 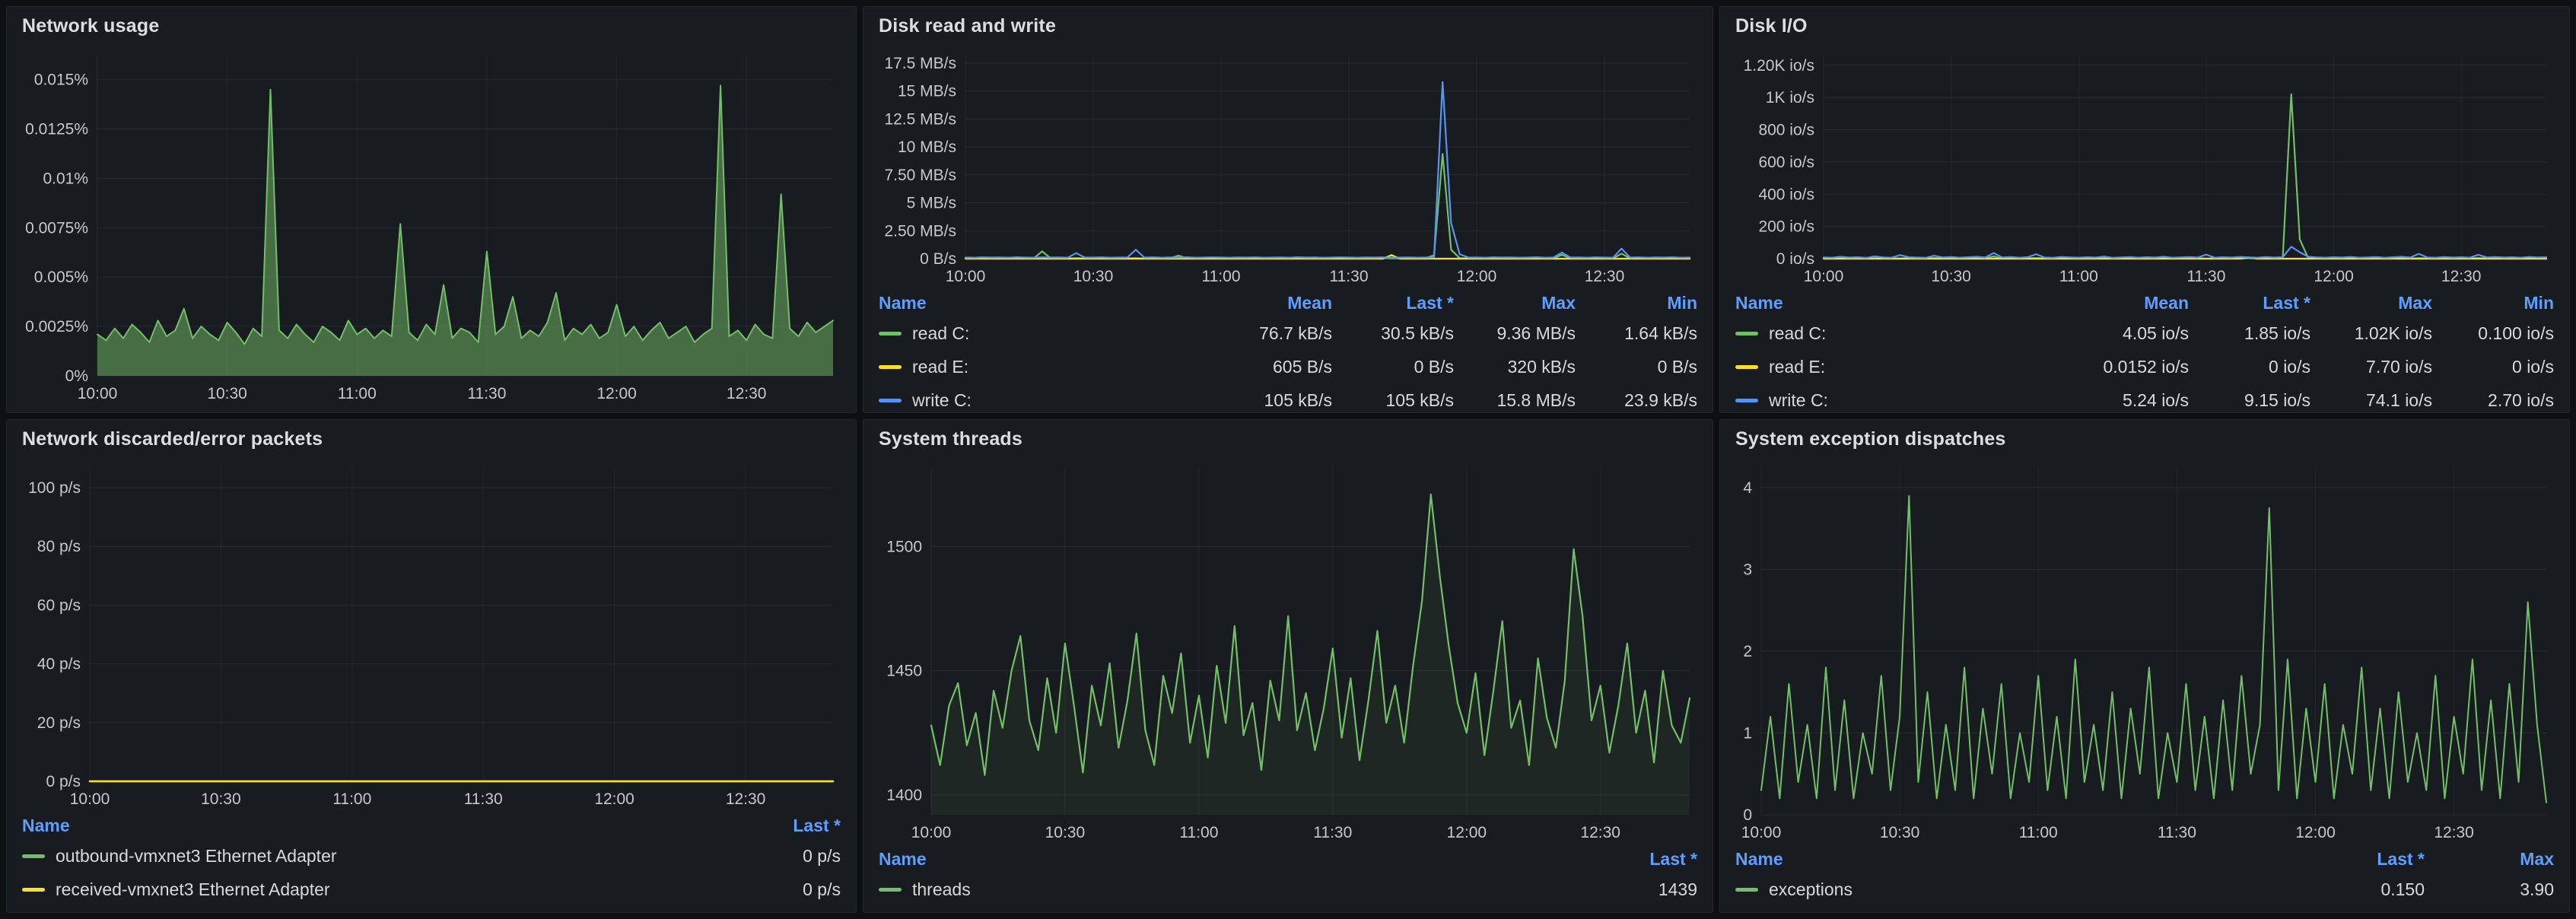 I want to click on legend-value-max: 7.70 io/s, so click(x=2399, y=367).